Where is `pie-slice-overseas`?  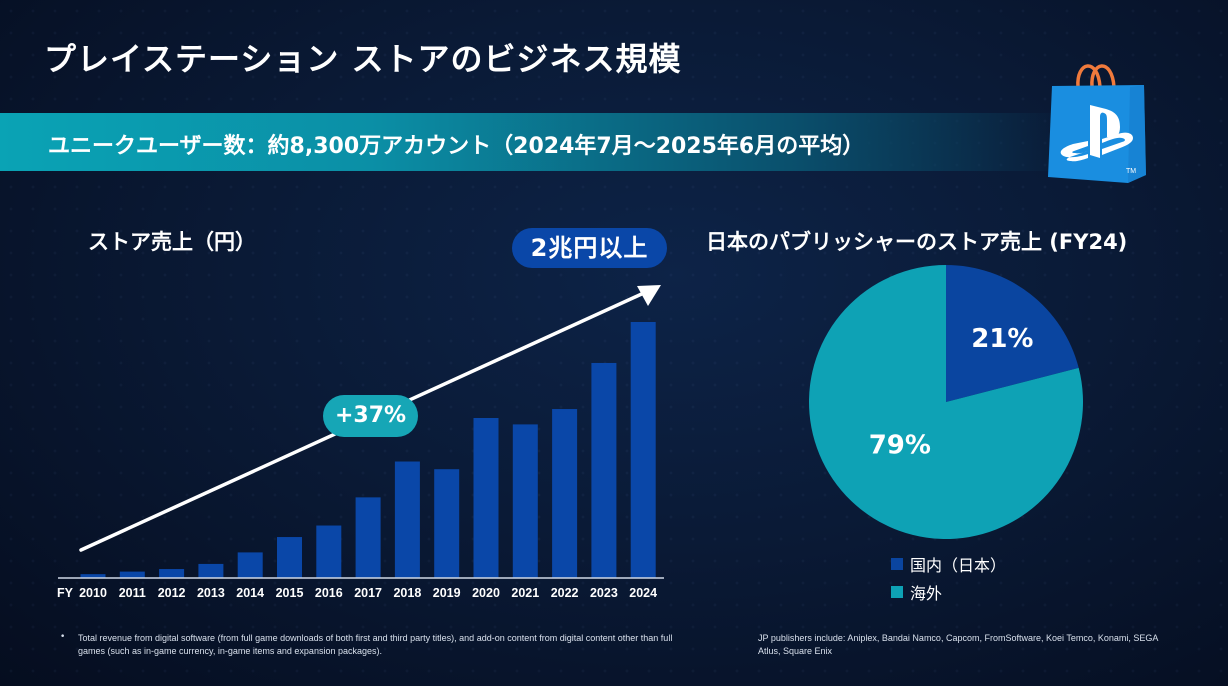
pie-slice-overseas is located at coordinates (946, 402).